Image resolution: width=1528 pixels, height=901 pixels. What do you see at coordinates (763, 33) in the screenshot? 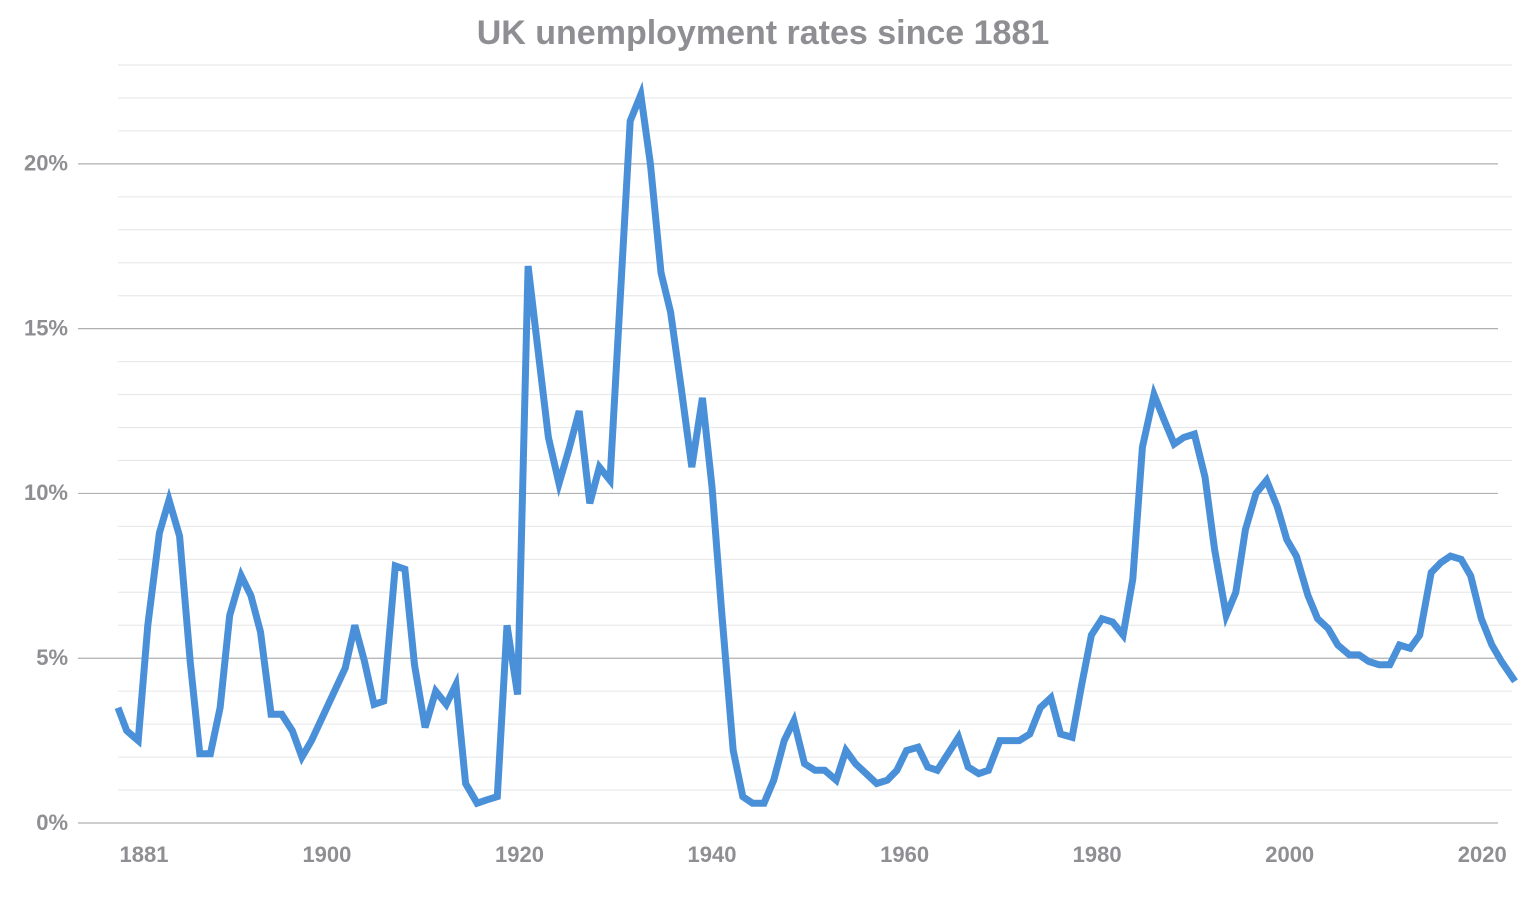
I see `chart-title: UK unemployment rates since 1881` at bounding box center [763, 33].